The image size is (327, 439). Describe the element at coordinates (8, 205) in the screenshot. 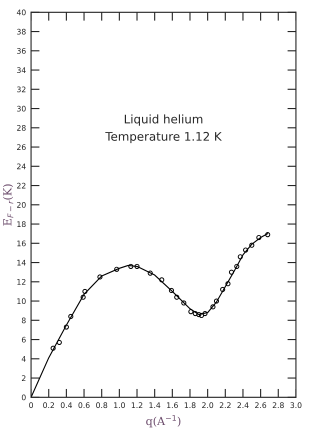

I see `y-axis-title: E$_{F−r}$(K)` at that location.